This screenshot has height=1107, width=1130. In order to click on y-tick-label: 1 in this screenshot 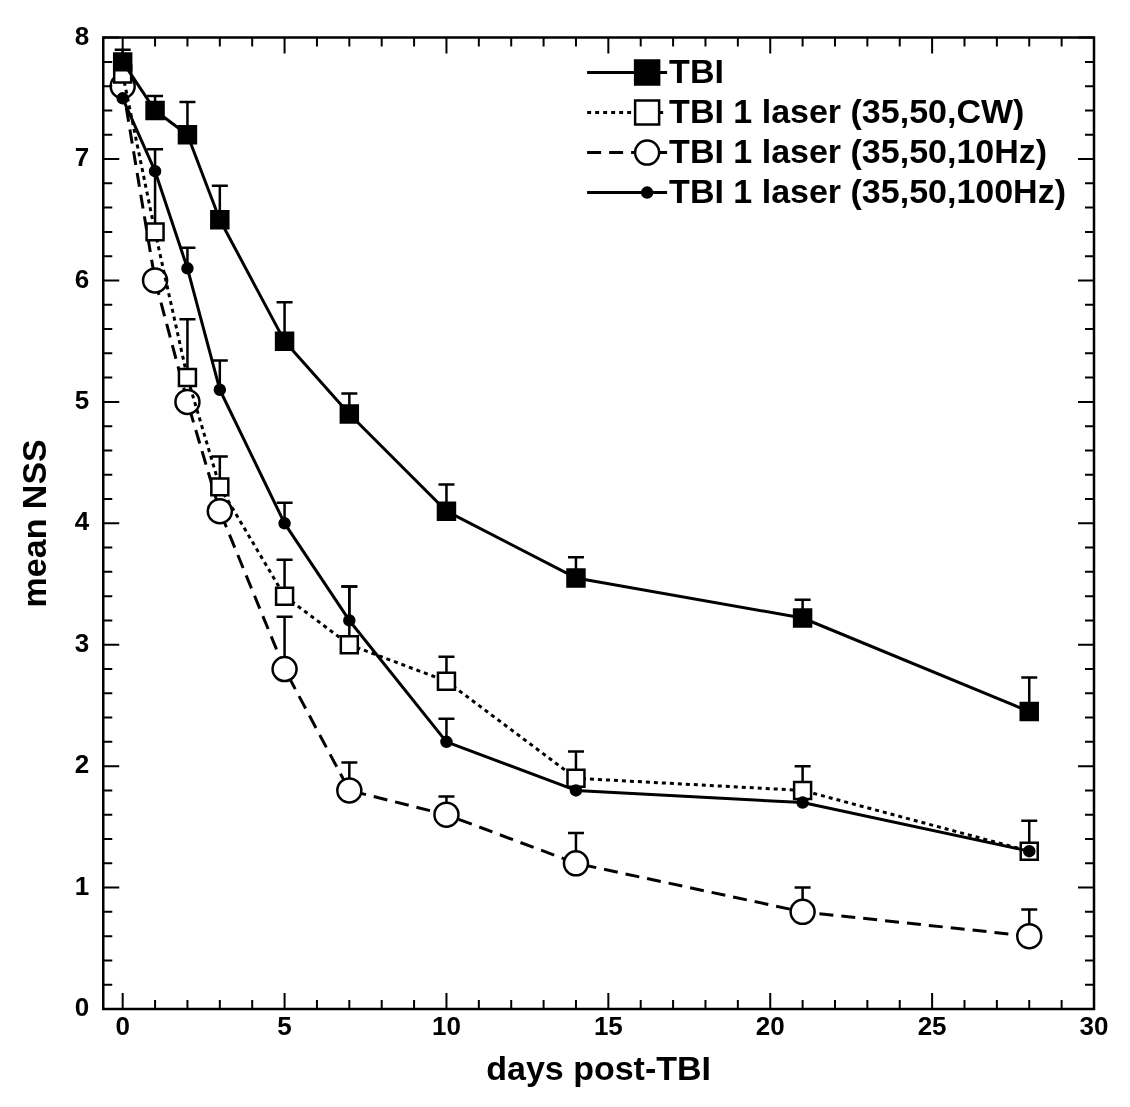, I will do `click(82, 885)`.